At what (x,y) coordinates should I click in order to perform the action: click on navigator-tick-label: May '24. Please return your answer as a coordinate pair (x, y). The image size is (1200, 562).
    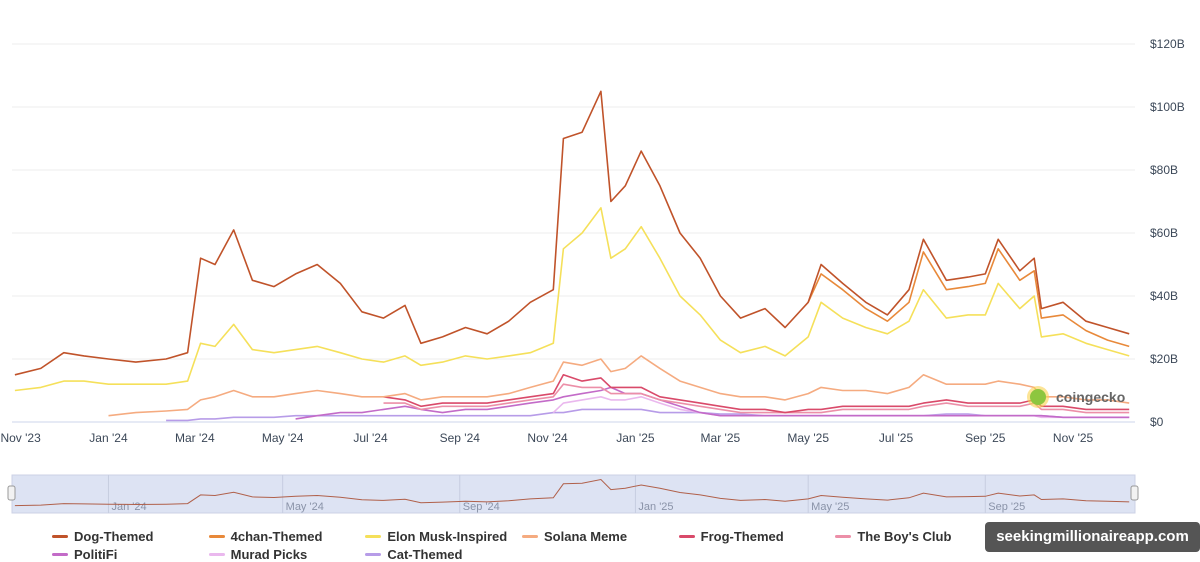
    Looking at the image, I should click on (305, 507).